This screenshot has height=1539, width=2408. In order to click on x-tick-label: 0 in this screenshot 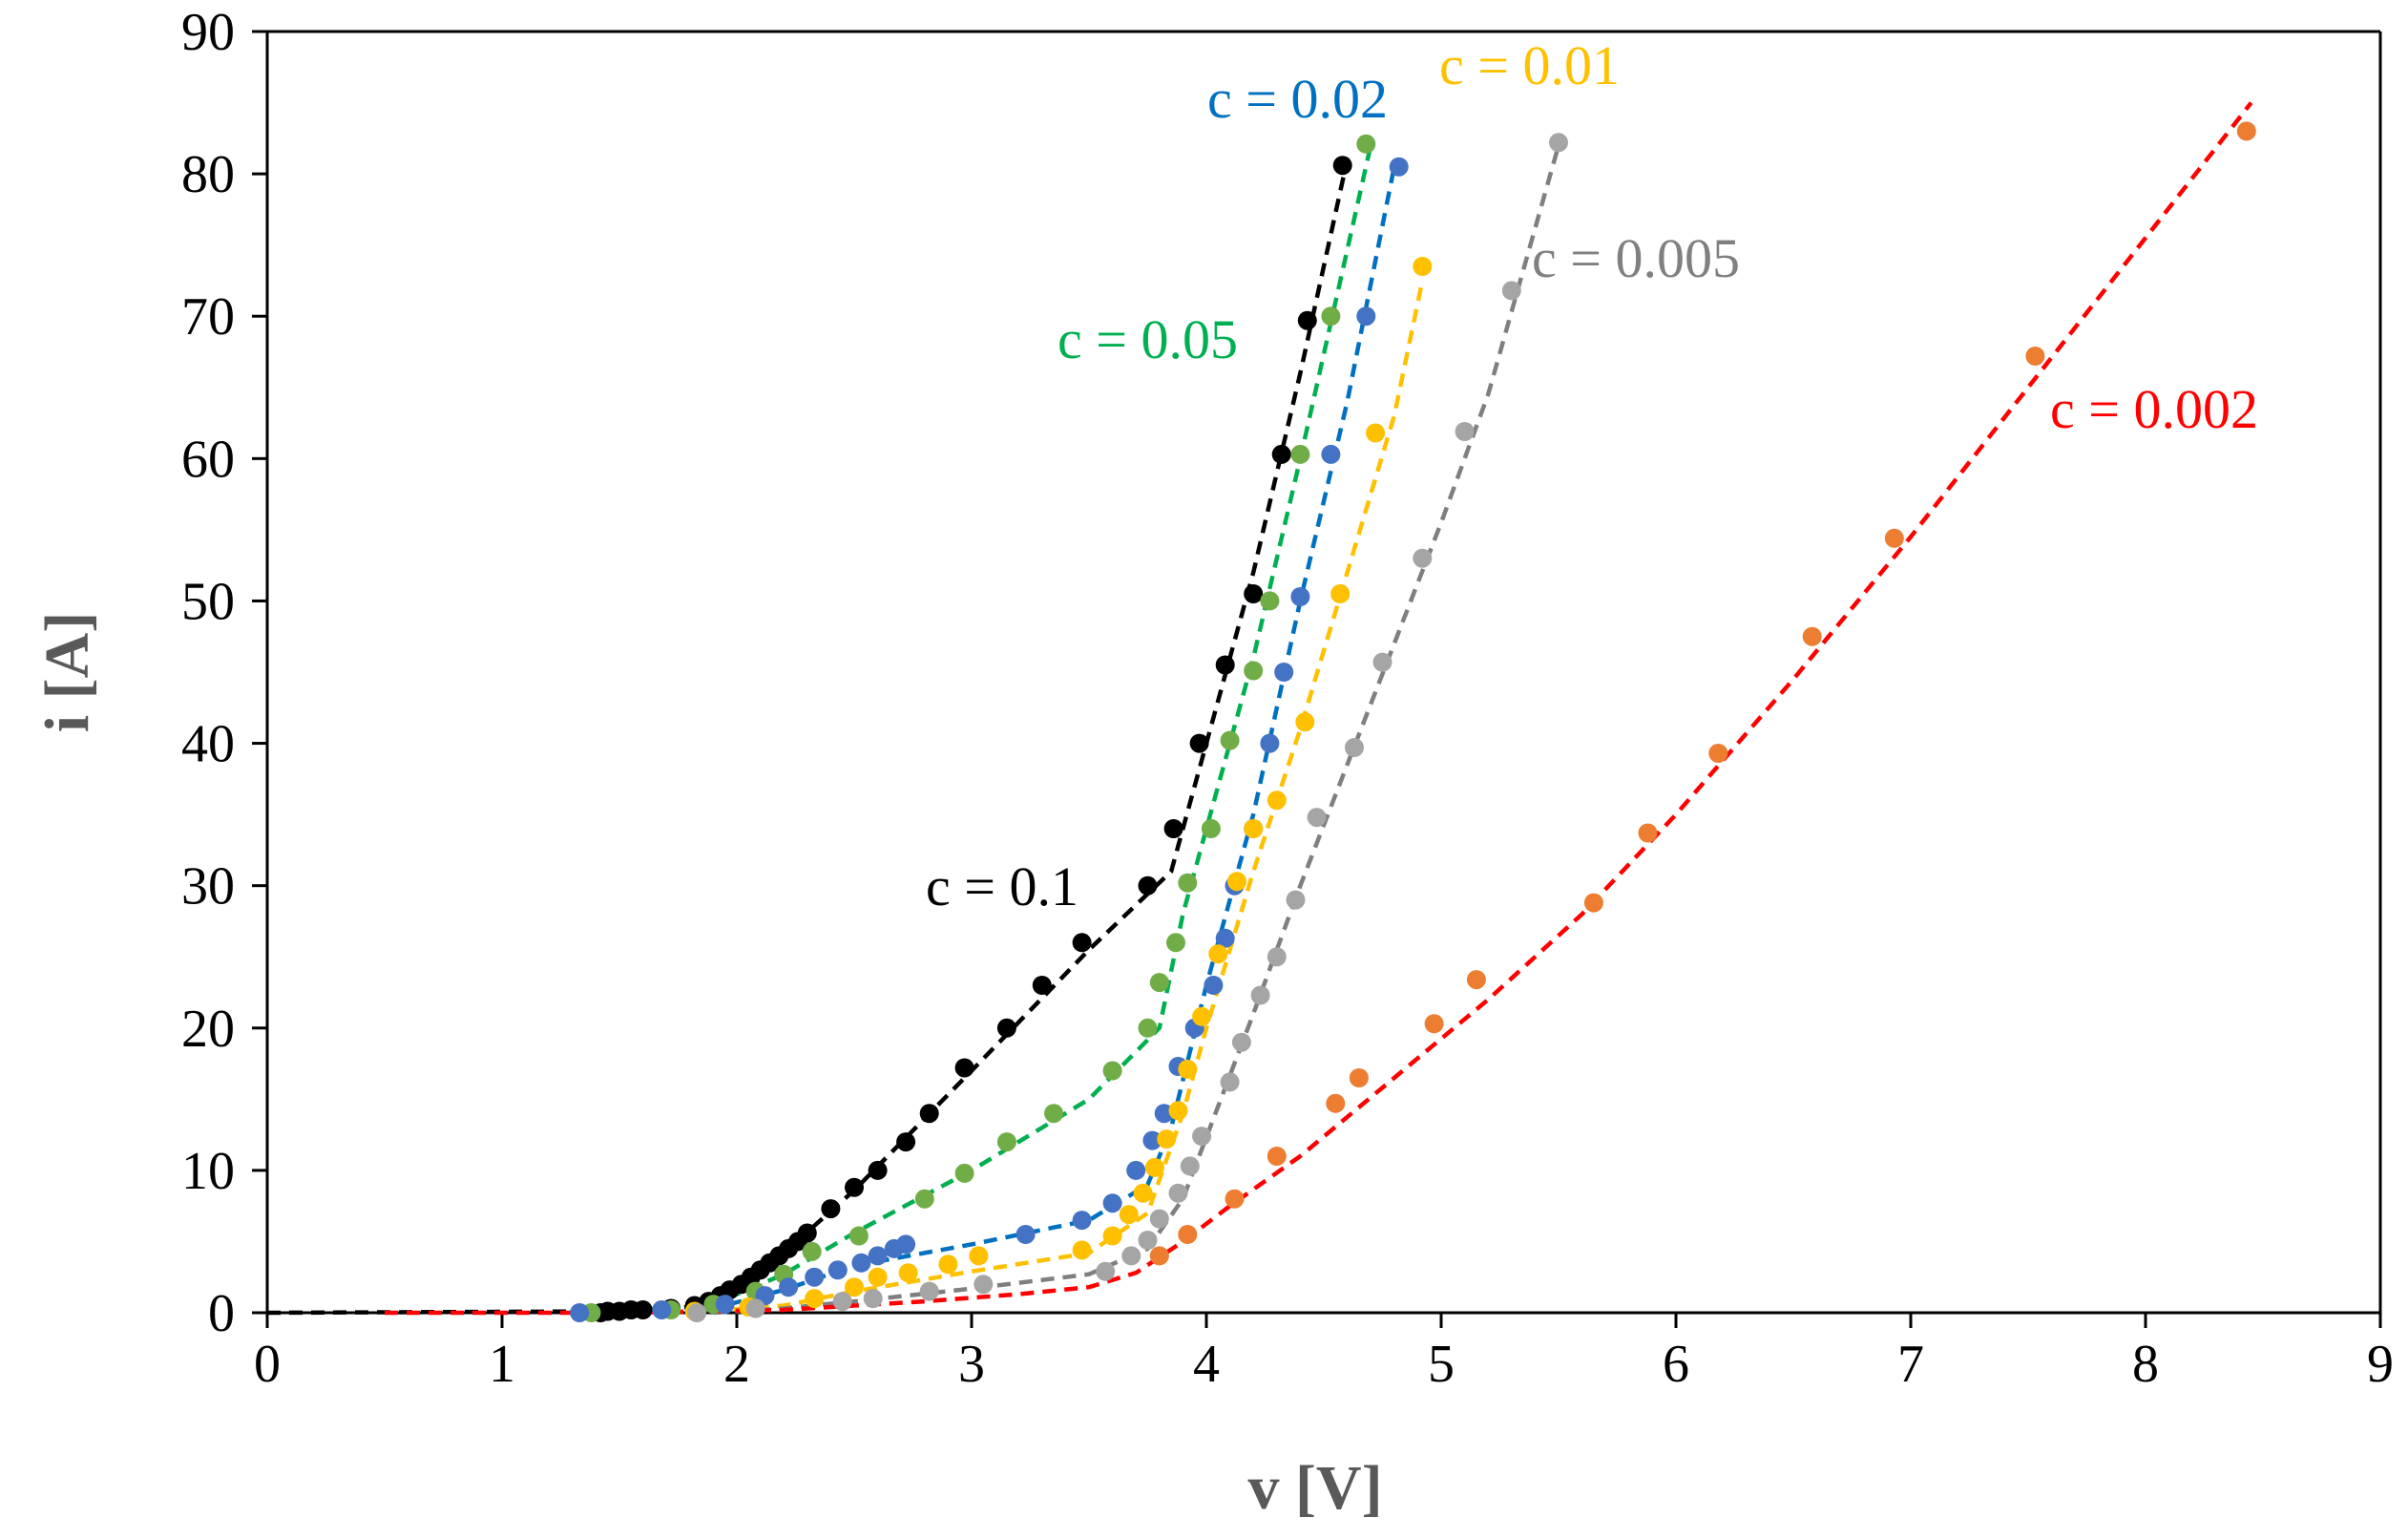, I will do `click(267, 1364)`.